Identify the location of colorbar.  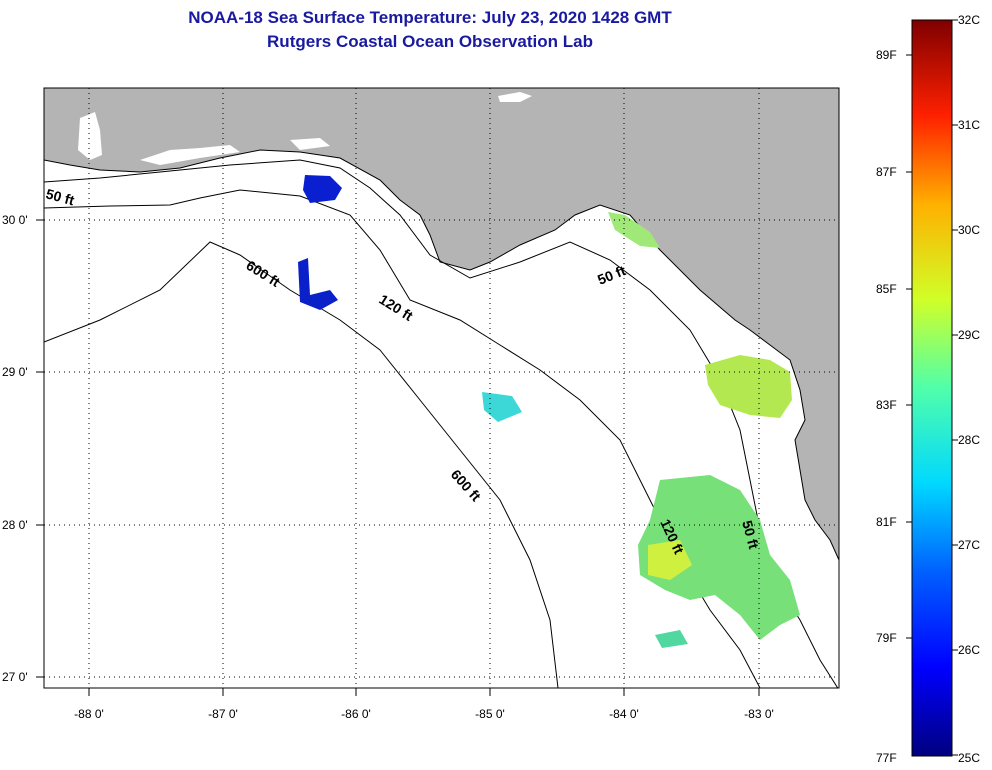
(932, 388).